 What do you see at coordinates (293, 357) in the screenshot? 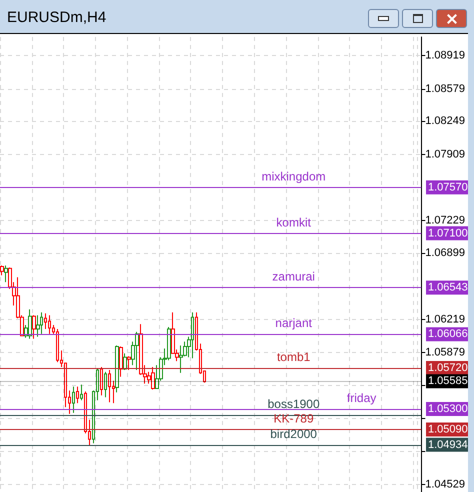
I see `ref-line-label: tomb1` at bounding box center [293, 357].